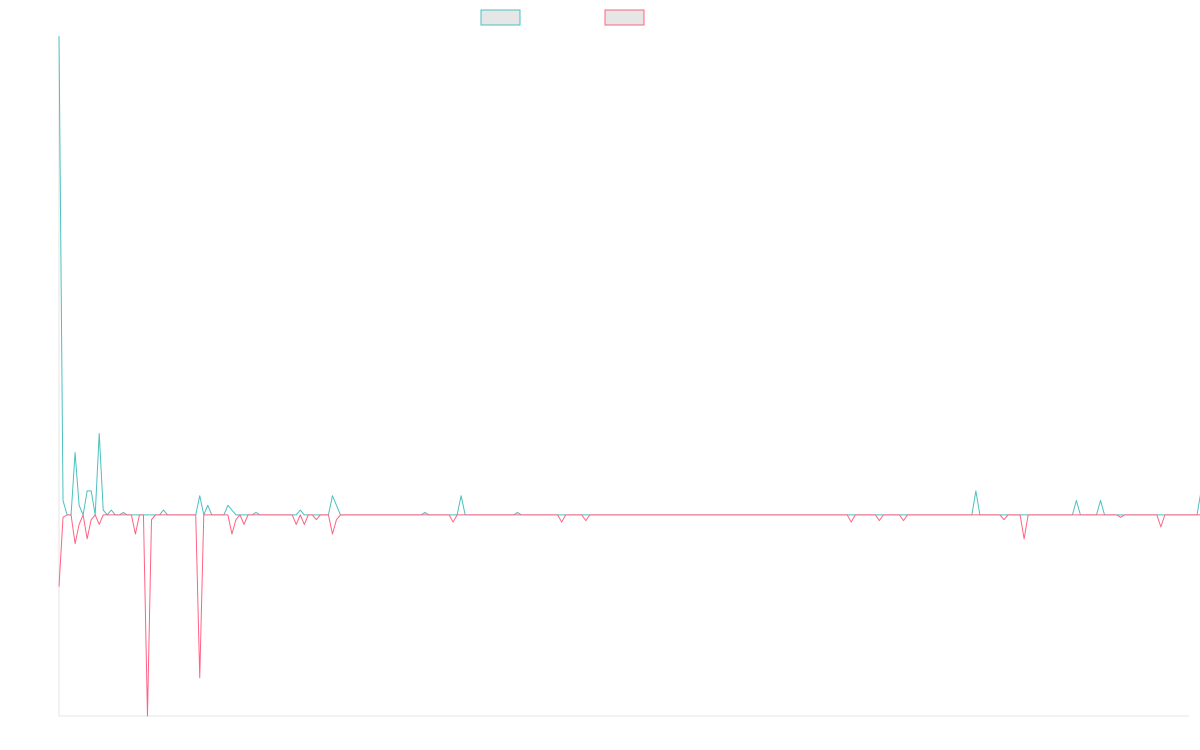 This screenshot has width=1200, height=750. What do you see at coordinates (562, 17) in the screenshot?
I see `chart-legend` at bounding box center [562, 17].